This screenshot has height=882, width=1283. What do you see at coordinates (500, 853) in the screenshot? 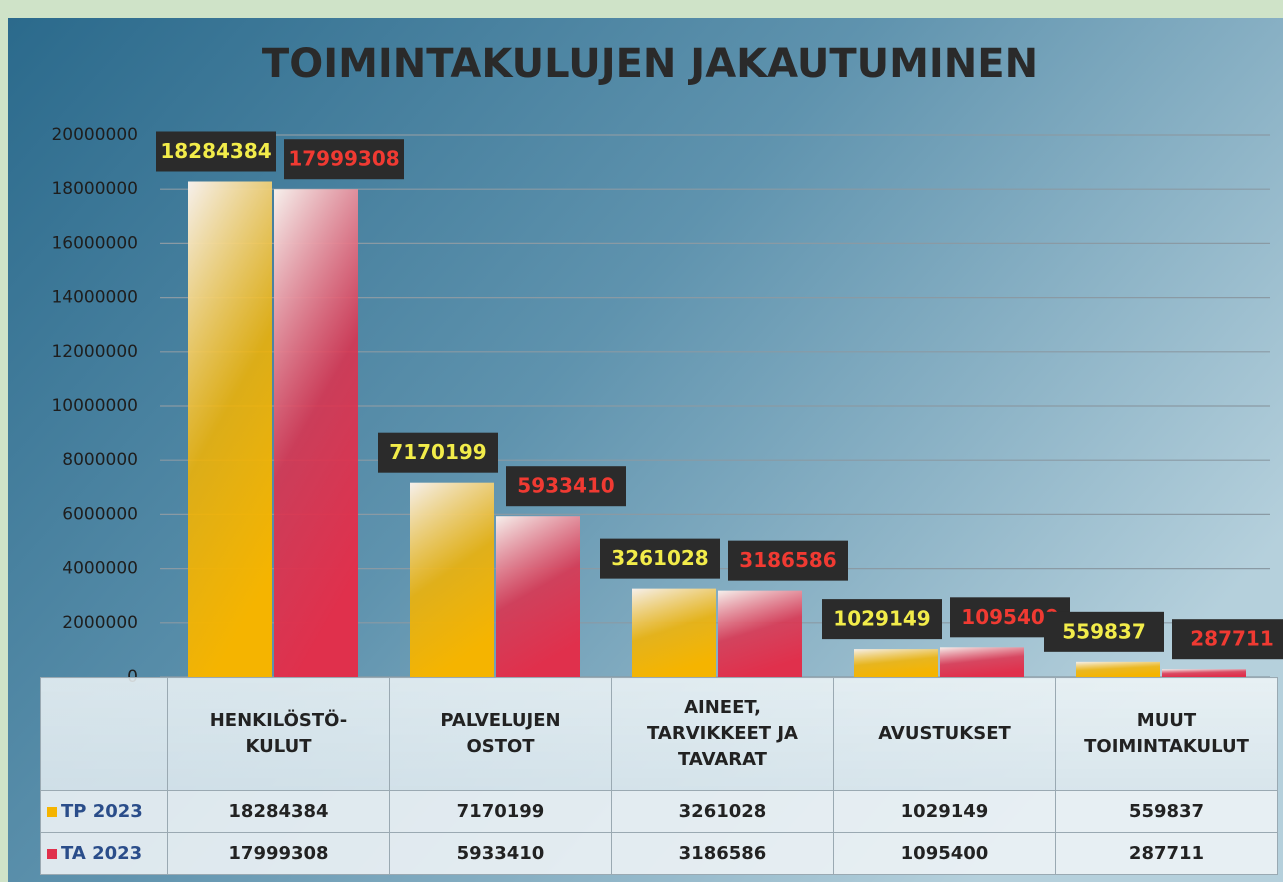
I see `table-value: 5933410` at bounding box center [500, 853].